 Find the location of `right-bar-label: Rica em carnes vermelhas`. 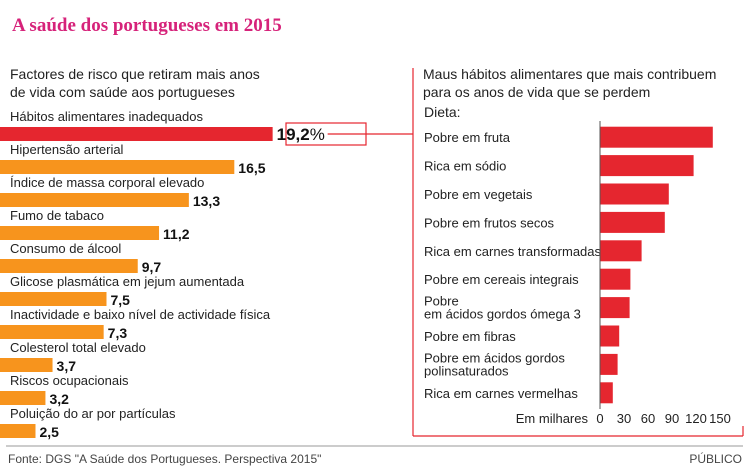

right-bar-label: Rica em carnes vermelhas is located at coordinates (501, 393).